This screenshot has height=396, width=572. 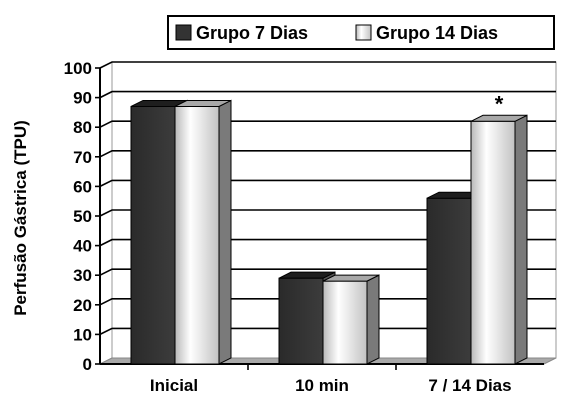 I want to click on y-tick-label: 70, so click(x=82, y=157).